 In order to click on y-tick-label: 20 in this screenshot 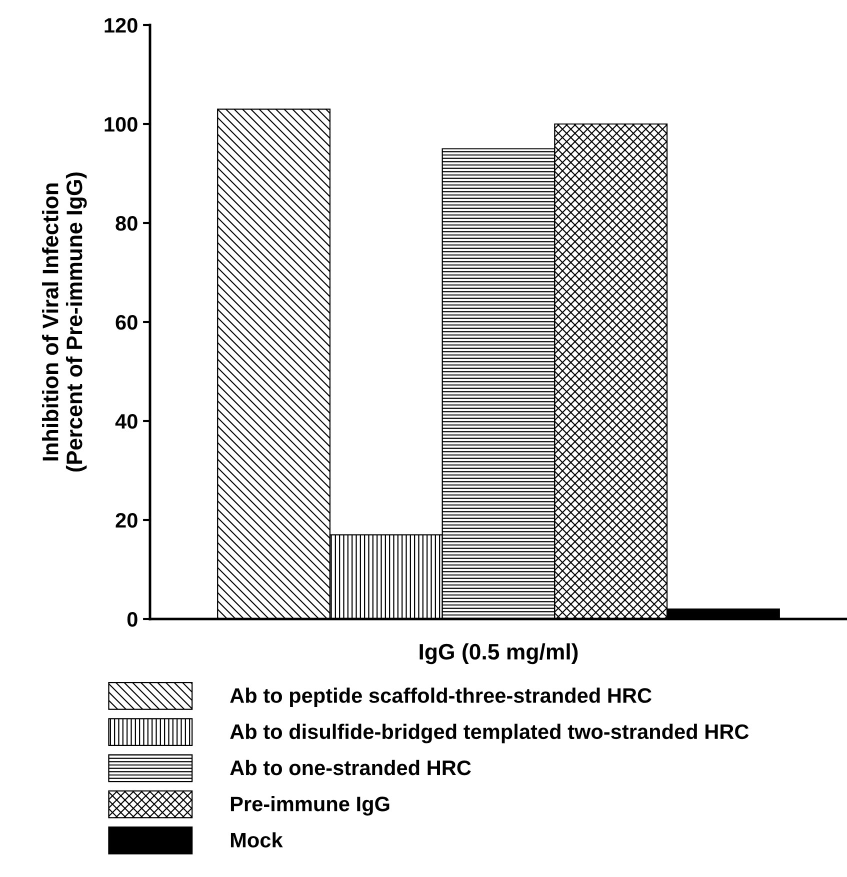, I will do `click(127, 520)`.